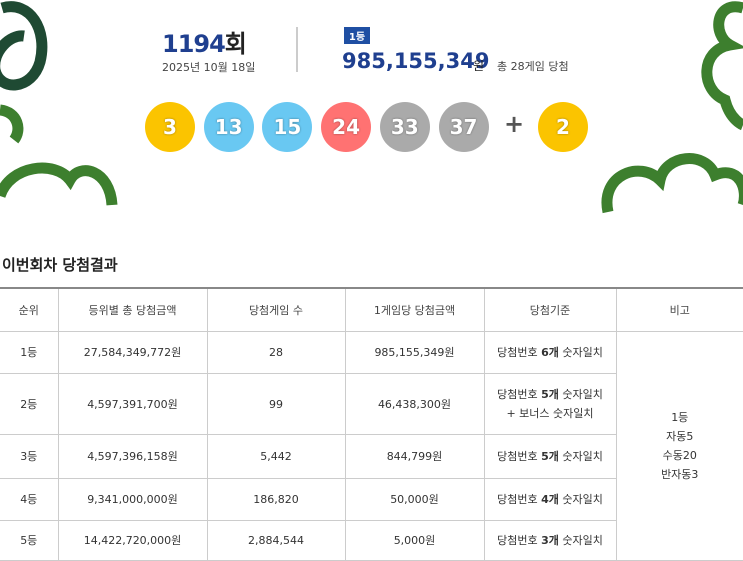 This screenshot has height=561, width=743. I want to click on header-cell: 1게임당 당첨금액, so click(414, 310).